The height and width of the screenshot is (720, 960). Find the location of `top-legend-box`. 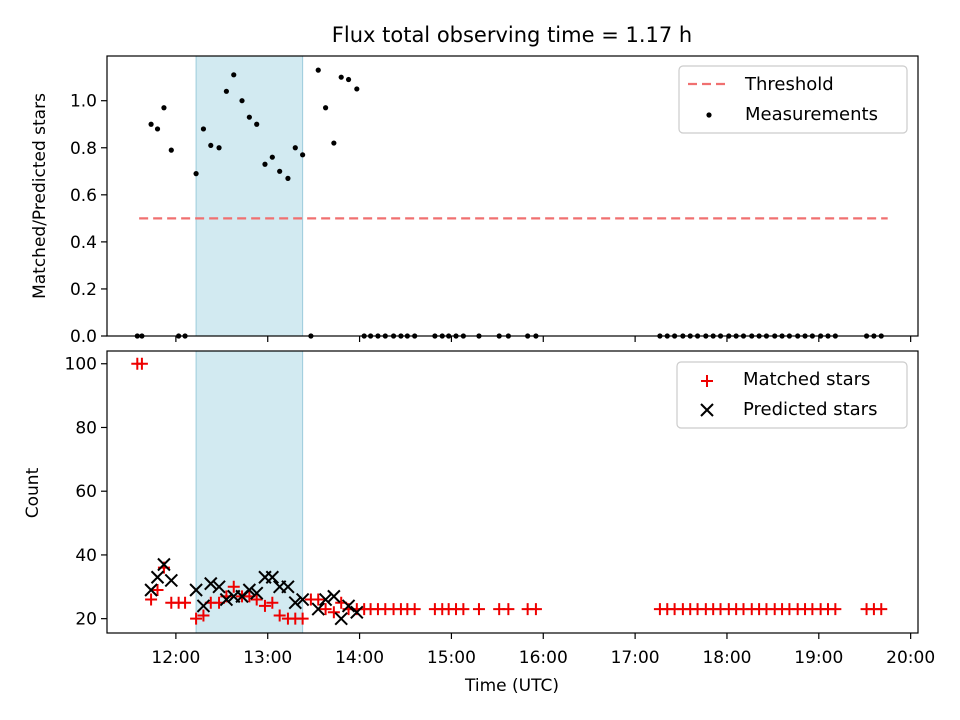

top-legend-box is located at coordinates (793, 99).